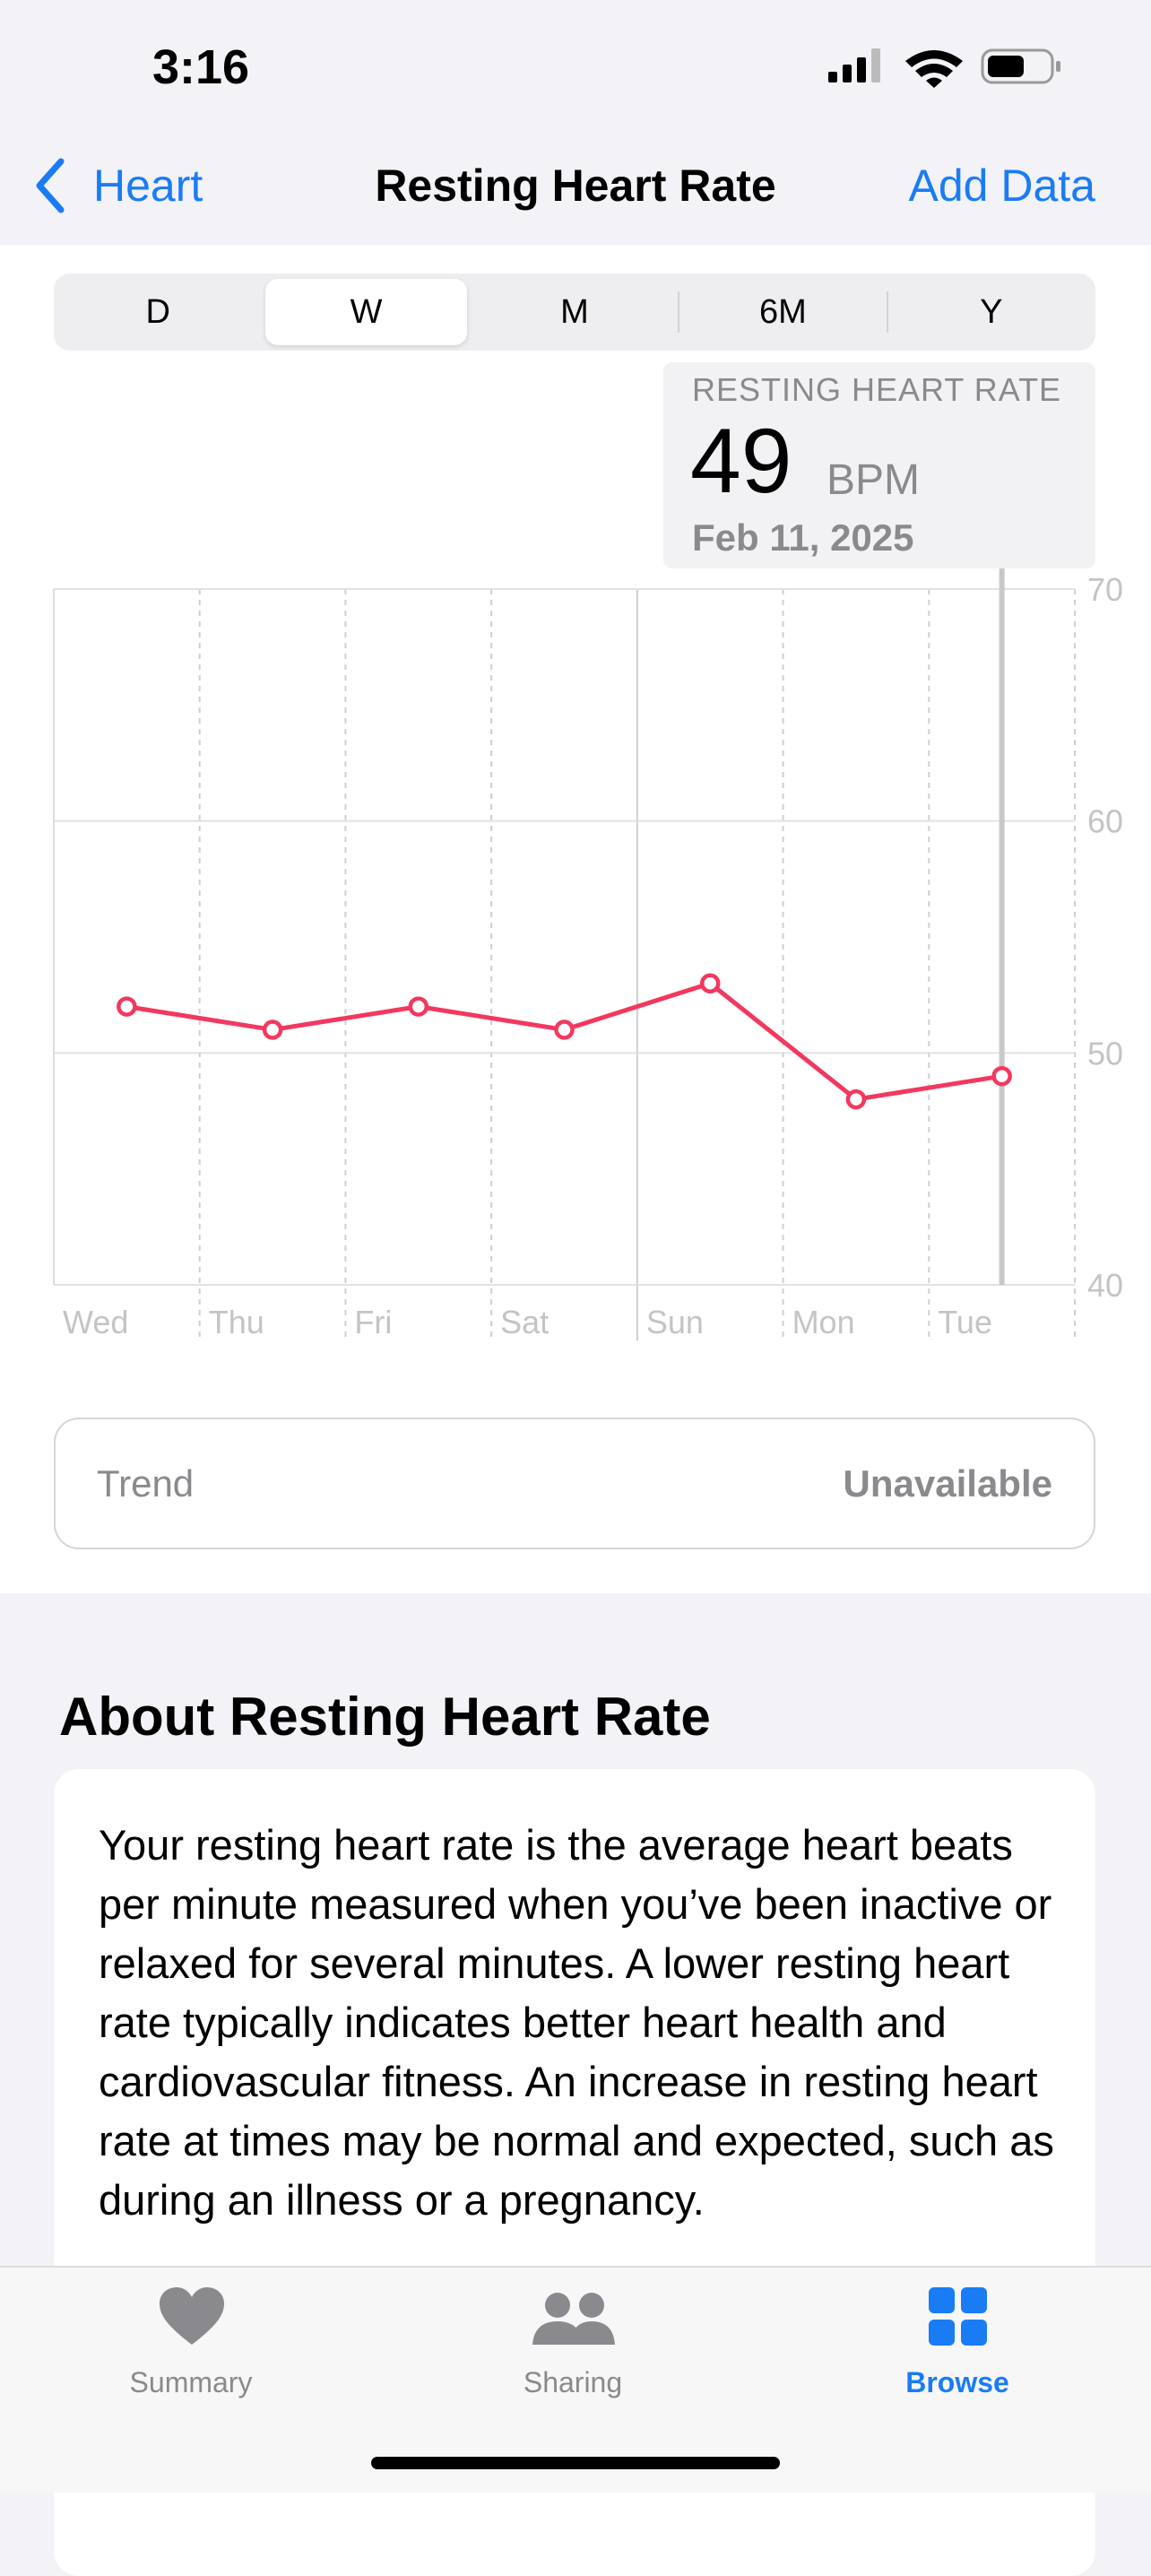  Describe the element at coordinates (1105, 1285) in the screenshot. I see `y-tick-label: 40` at that location.